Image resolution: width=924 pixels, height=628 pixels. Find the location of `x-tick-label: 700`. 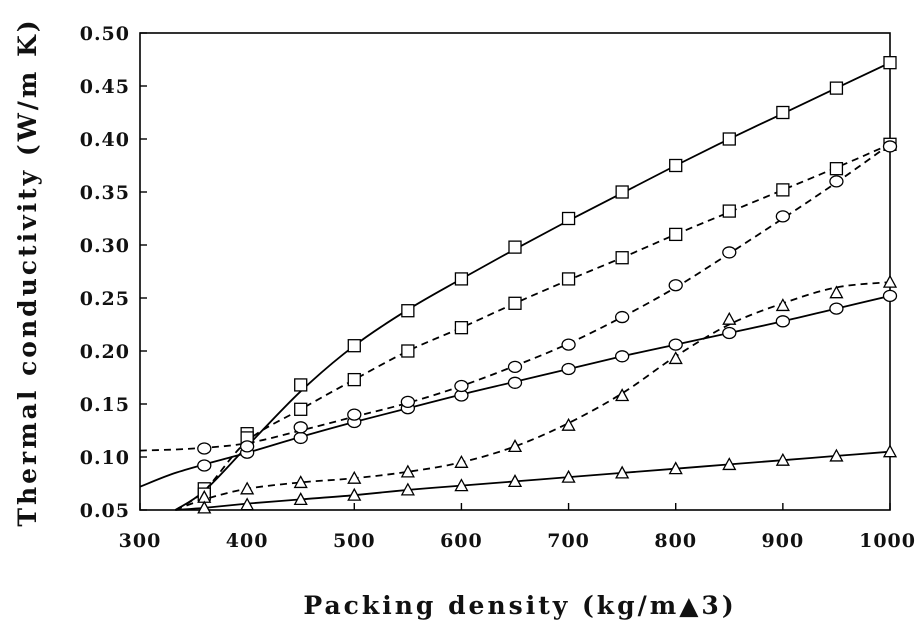

x-tick-label: 700 is located at coordinates (568, 541).